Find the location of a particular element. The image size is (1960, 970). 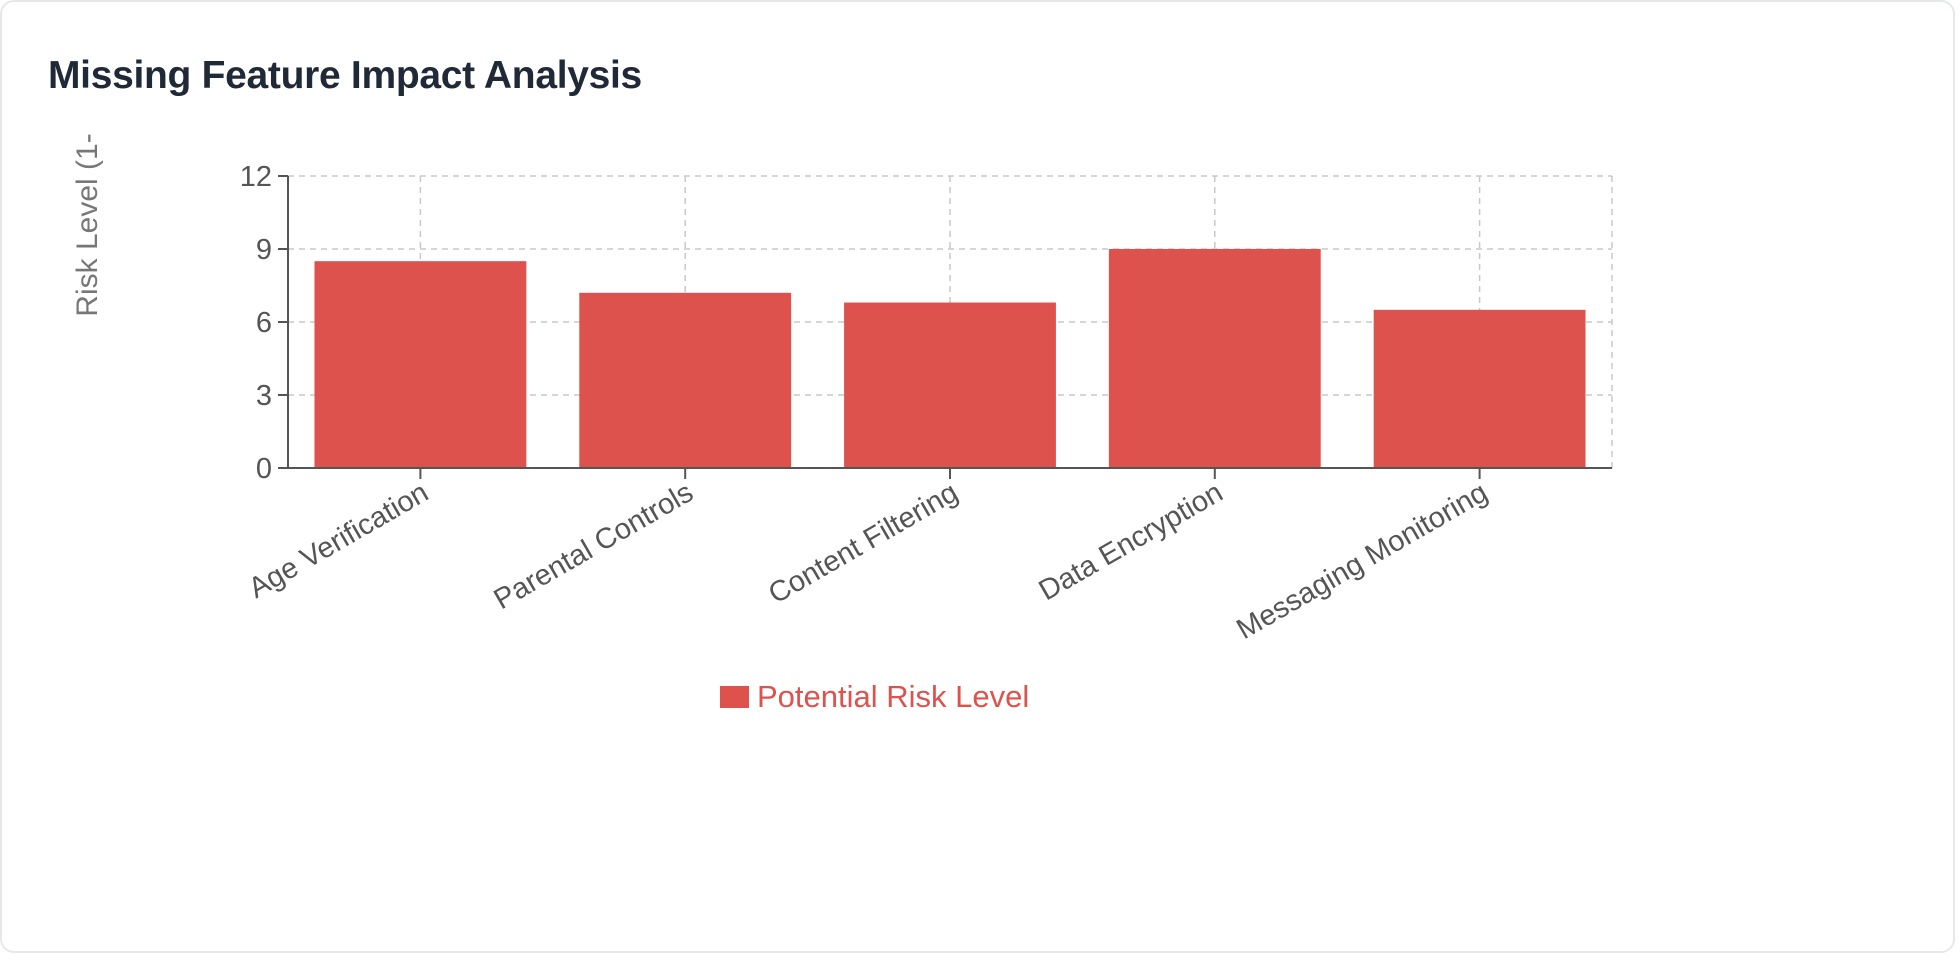

x-tick-label: Data Encryption is located at coordinates (1131, 541).